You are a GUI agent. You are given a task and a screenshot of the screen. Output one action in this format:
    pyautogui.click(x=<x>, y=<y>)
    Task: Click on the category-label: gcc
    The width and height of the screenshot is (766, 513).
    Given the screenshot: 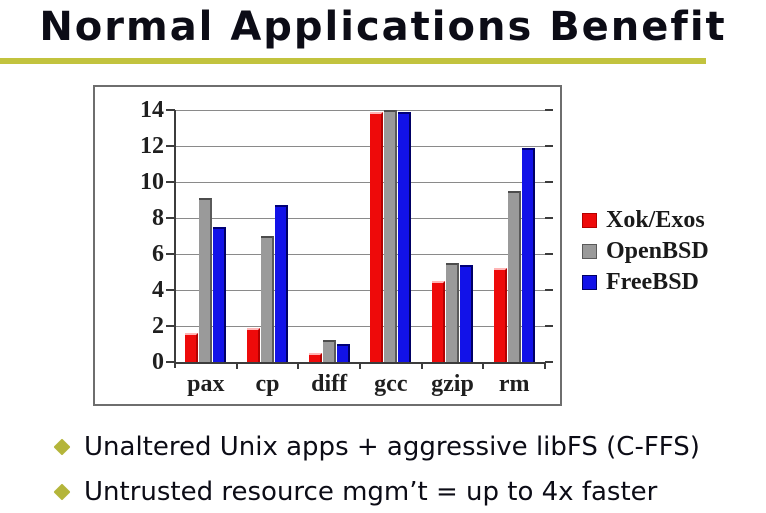 What is the action you would take?
    pyautogui.click(x=391, y=384)
    